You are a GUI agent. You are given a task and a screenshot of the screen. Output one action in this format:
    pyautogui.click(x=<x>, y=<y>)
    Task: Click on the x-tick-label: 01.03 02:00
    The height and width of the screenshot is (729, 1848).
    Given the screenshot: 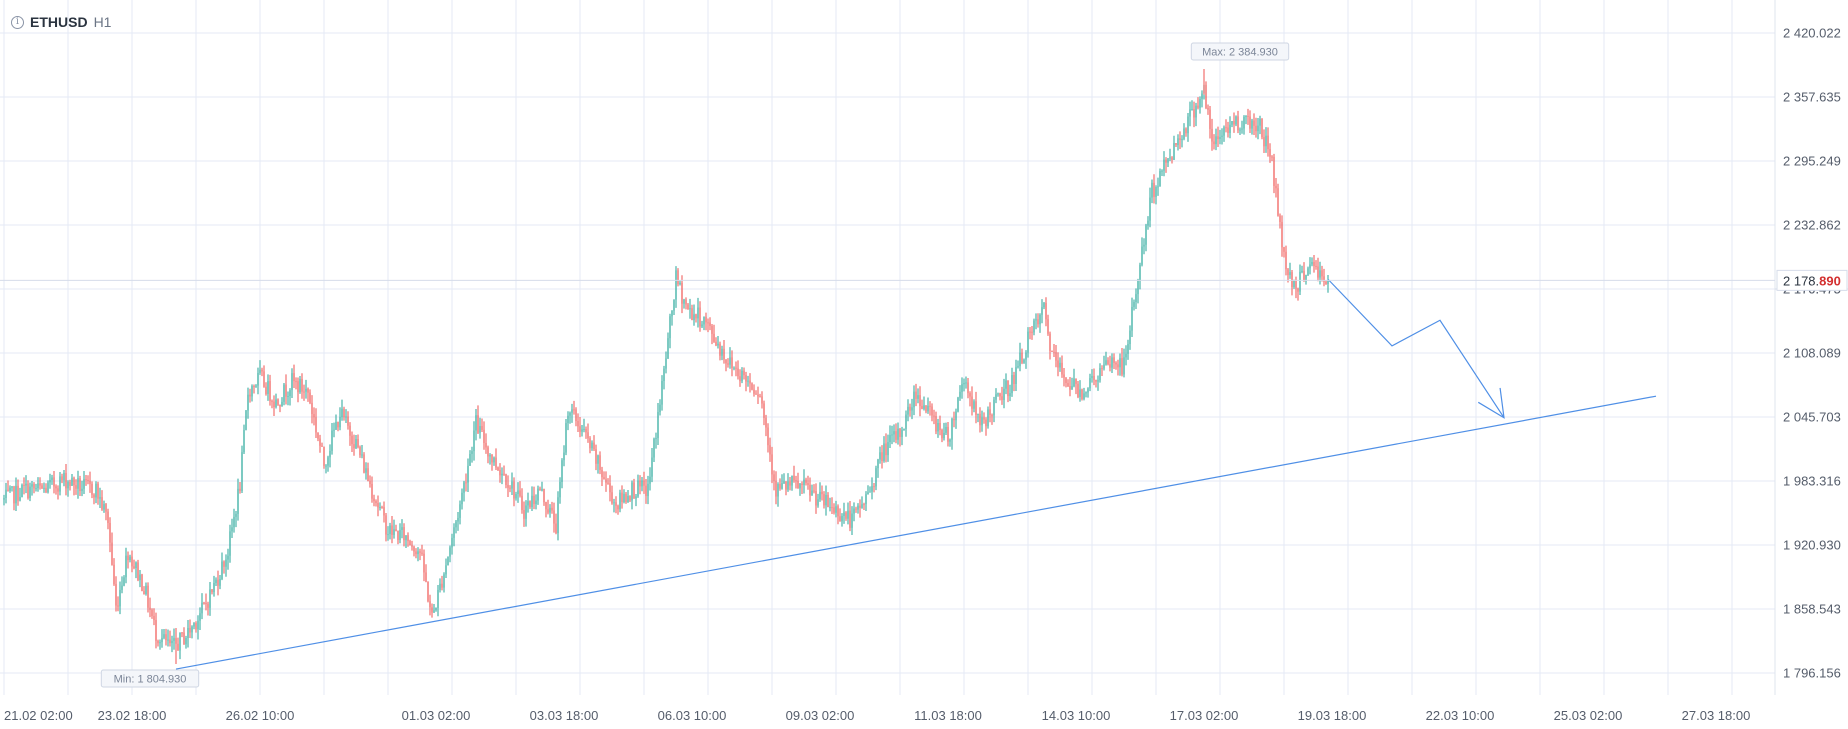 What is the action you would take?
    pyautogui.click(x=436, y=715)
    